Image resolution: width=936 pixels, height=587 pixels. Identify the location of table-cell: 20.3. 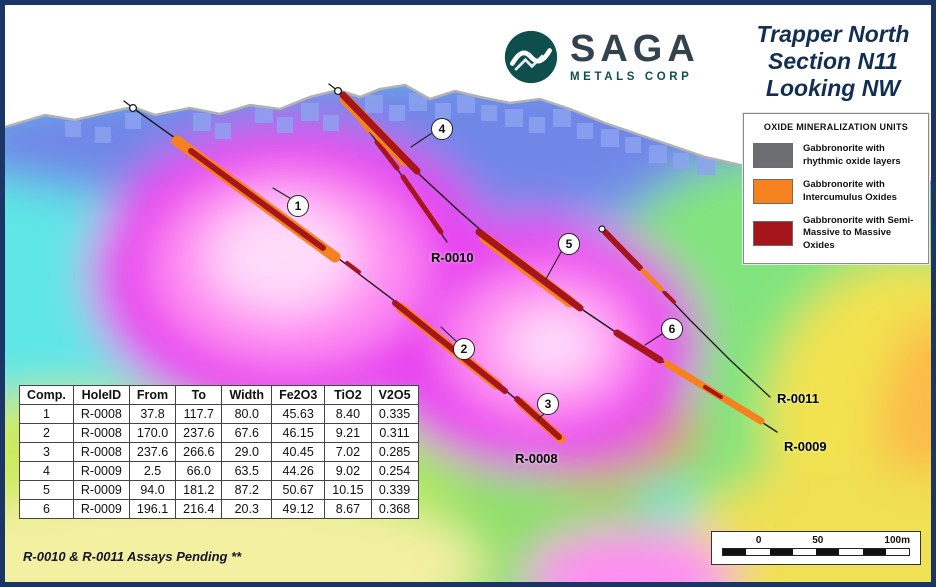
(247, 509).